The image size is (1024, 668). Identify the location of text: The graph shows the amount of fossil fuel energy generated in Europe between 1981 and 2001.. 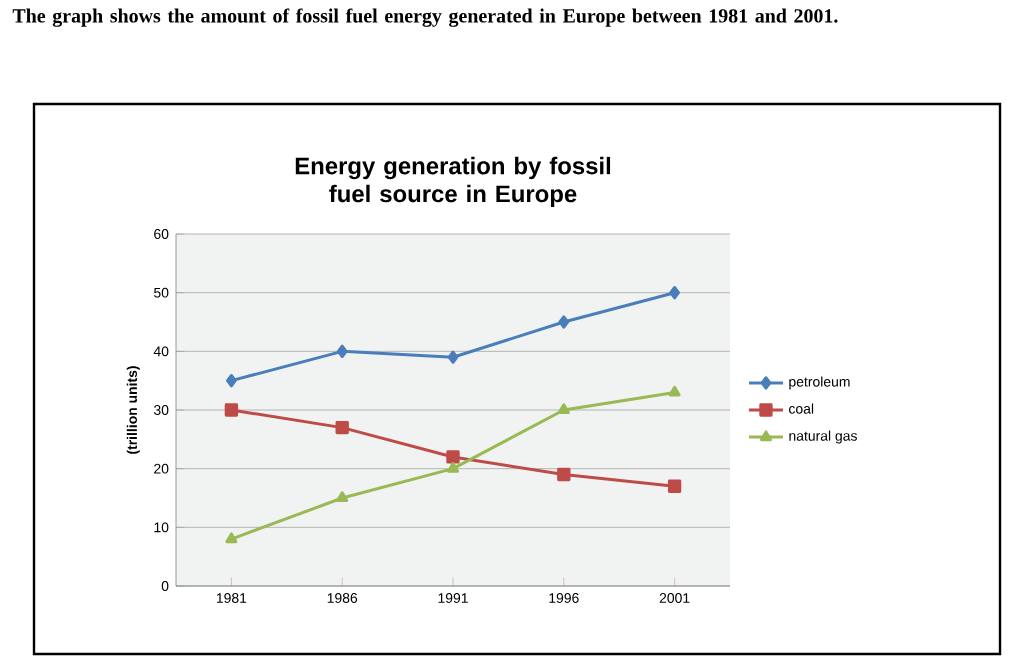
(425, 17).